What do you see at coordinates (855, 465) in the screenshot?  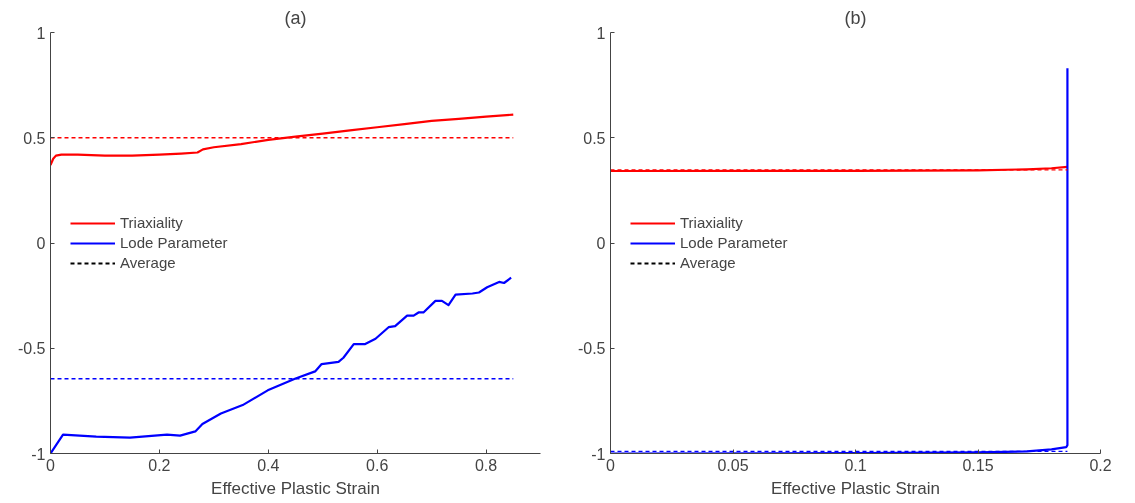 I see `x-tick-label: 0.1` at bounding box center [855, 465].